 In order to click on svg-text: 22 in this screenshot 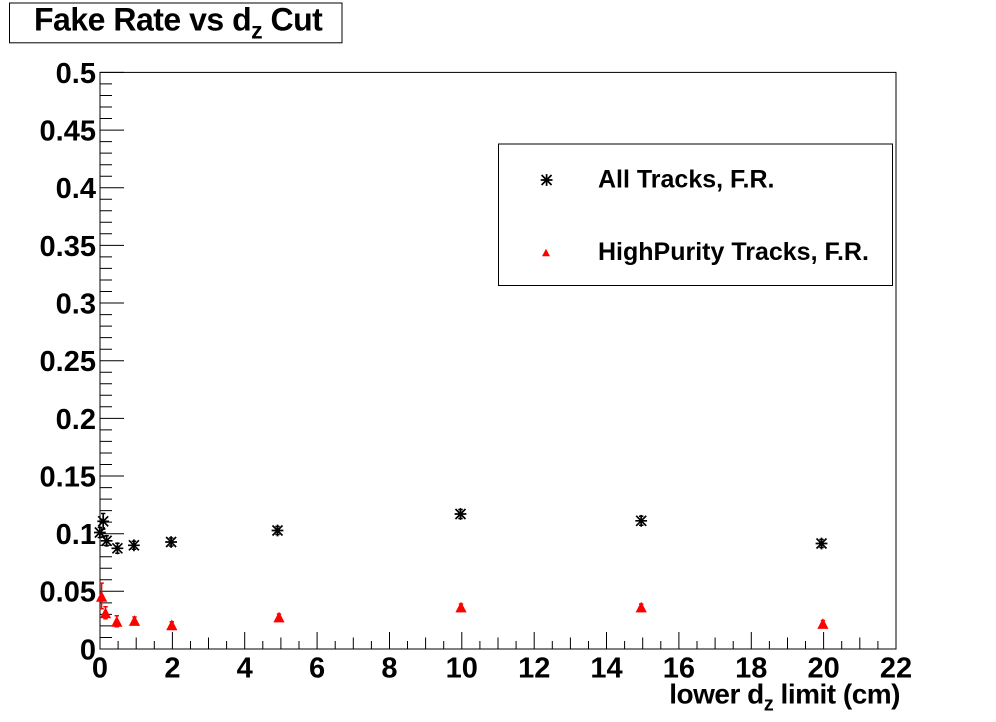, I will do `click(896, 668)`.